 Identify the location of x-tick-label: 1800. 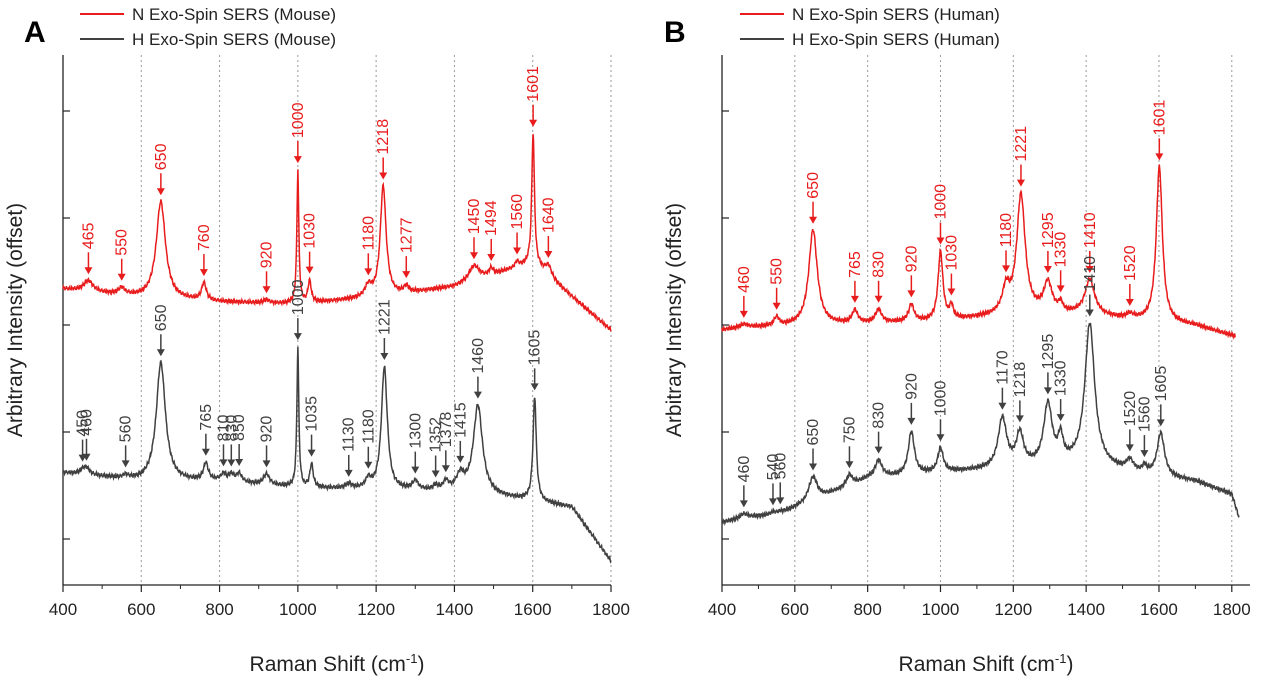
(611, 609).